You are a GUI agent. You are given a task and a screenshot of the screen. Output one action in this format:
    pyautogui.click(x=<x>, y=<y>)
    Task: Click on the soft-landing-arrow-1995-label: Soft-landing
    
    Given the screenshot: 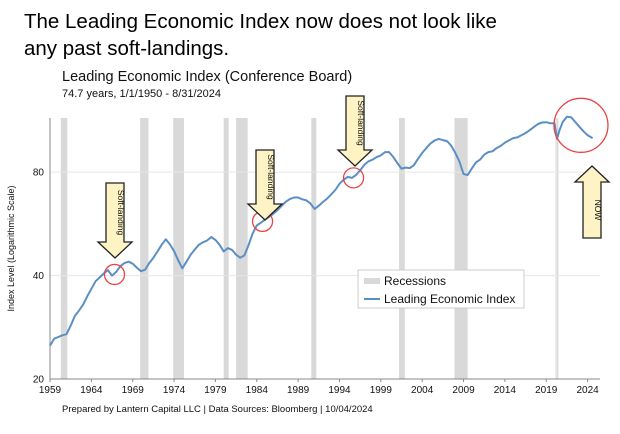 What is the action you would take?
    pyautogui.click(x=361, y=123)
    